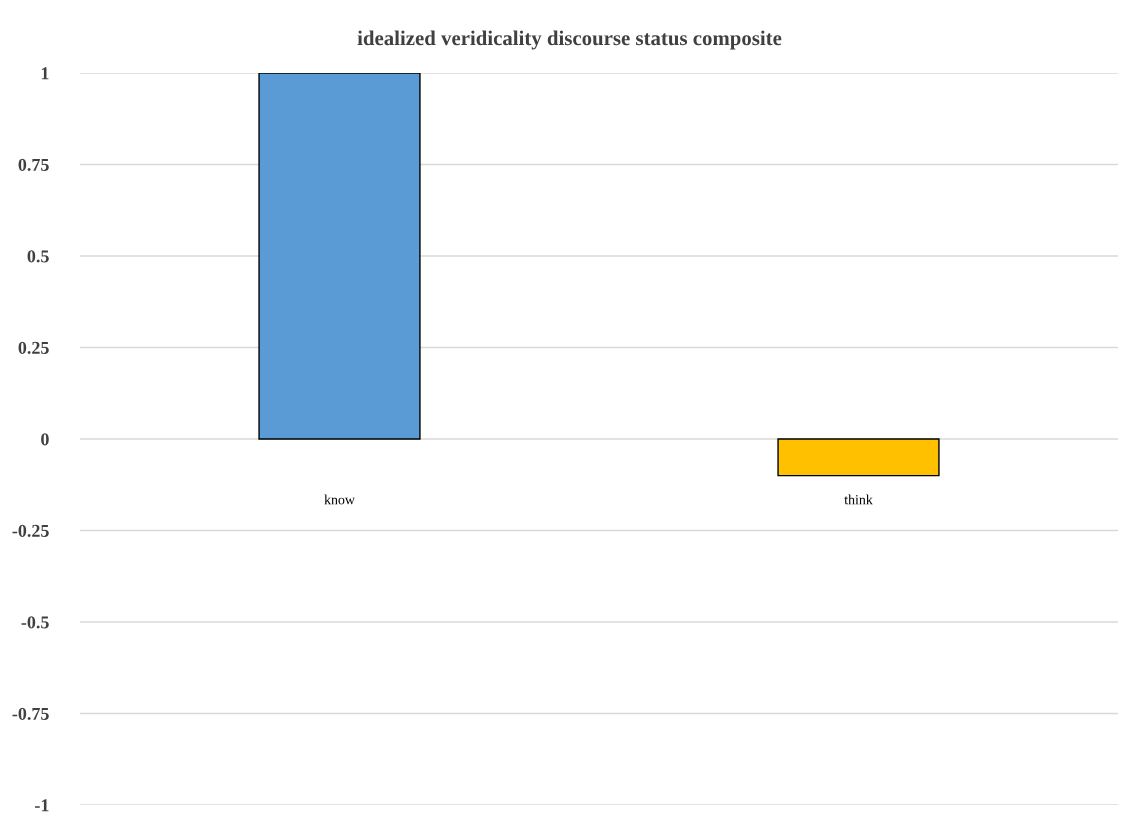 This screenshot has width=1139, height=823. Describe the element at coordinates (45, 73) in the screenshot. I see `y-tick-label: 1` at that location.